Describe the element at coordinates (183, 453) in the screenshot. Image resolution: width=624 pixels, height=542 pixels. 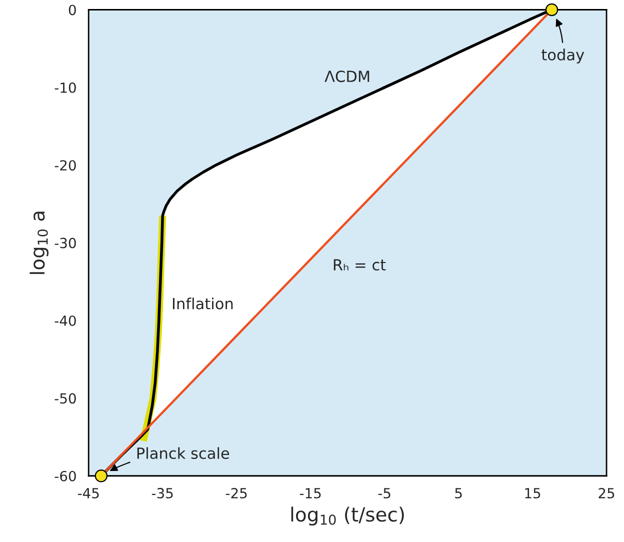
I see `annotation: Planck scale` at that location.